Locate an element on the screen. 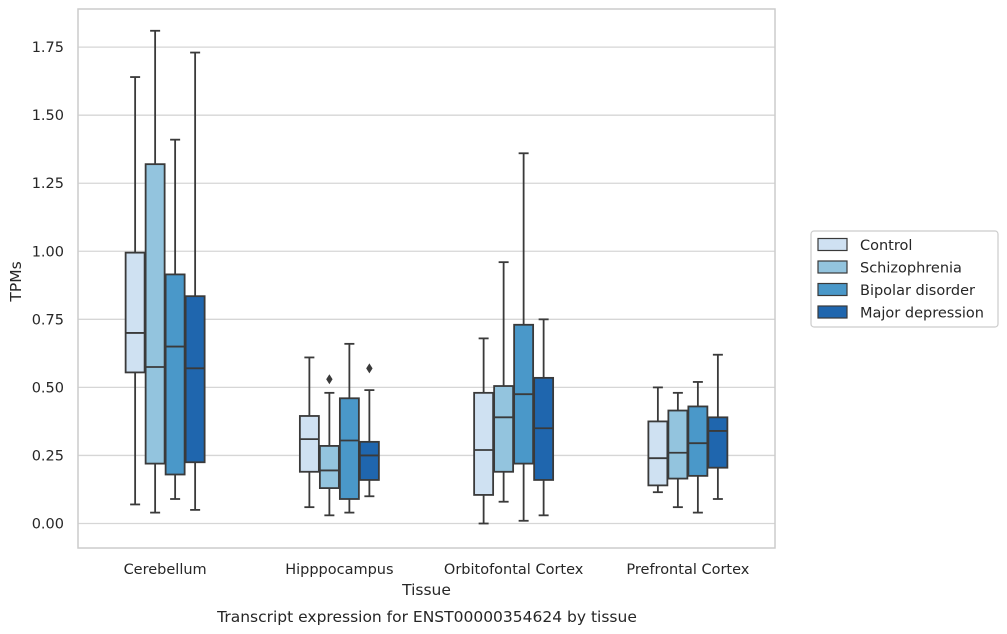 This screenshot has height=634, width=1007. x-tick-label: Cerebellum is located at coordinates (165, 570).